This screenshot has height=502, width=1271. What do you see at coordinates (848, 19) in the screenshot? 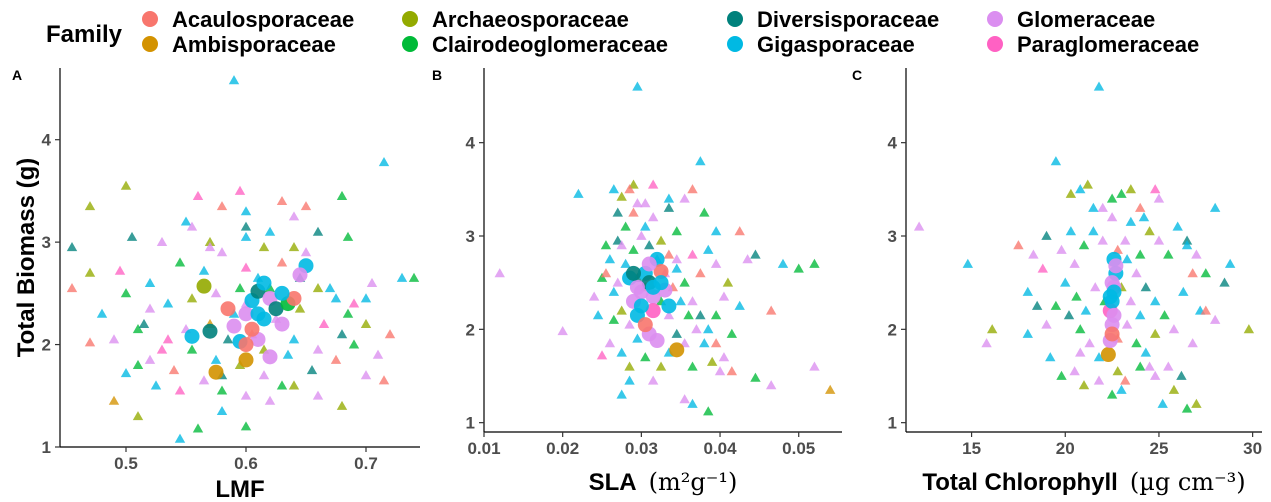
I see `legend-label: Diversisporaceae` at bounding box center [848, 19].